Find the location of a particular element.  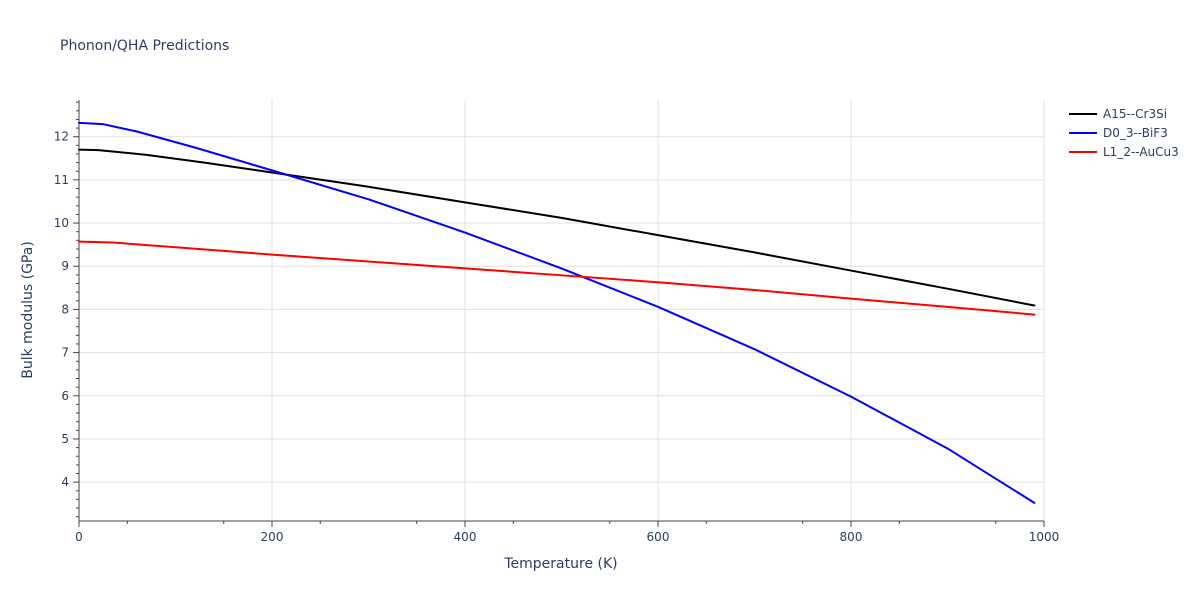

x-tick-label: 0 is located at coordinates (79, 537).